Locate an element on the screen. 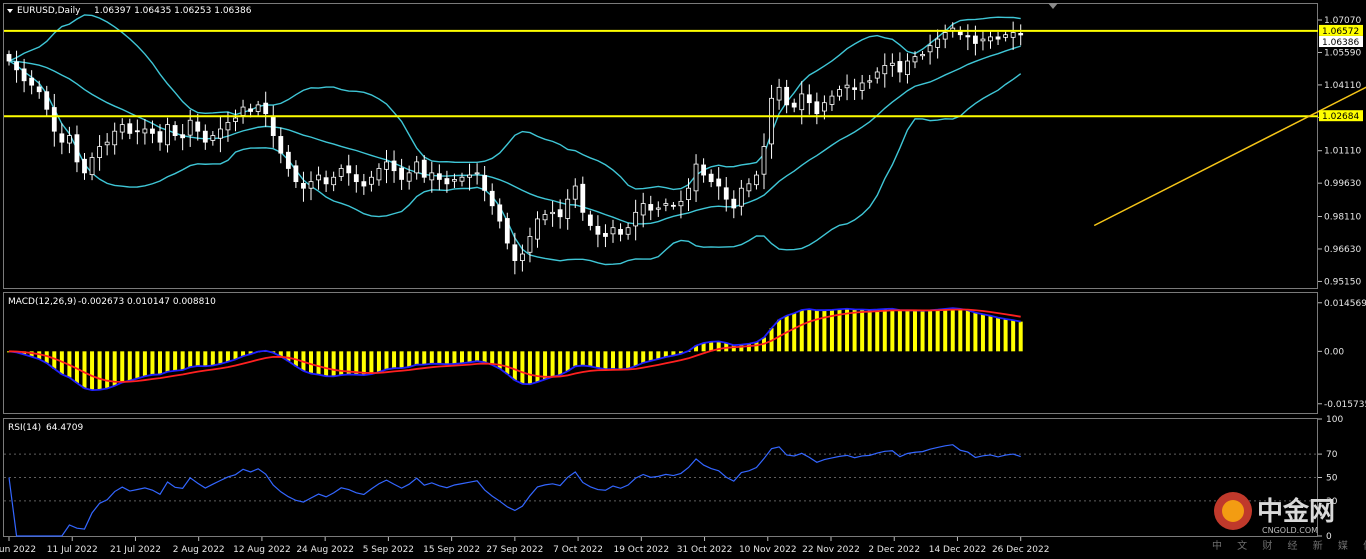 This screenshot has height=559, width=1366. shift-marker-icon is located at coordinates (1053, 6).